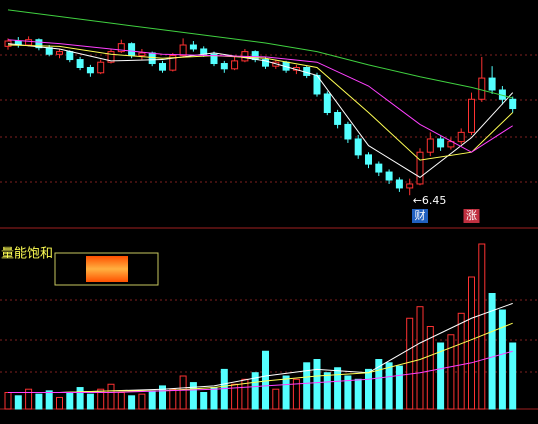 This screenshot has height=424, width=538. I want to click on saturation-fill, so click(107, 269).